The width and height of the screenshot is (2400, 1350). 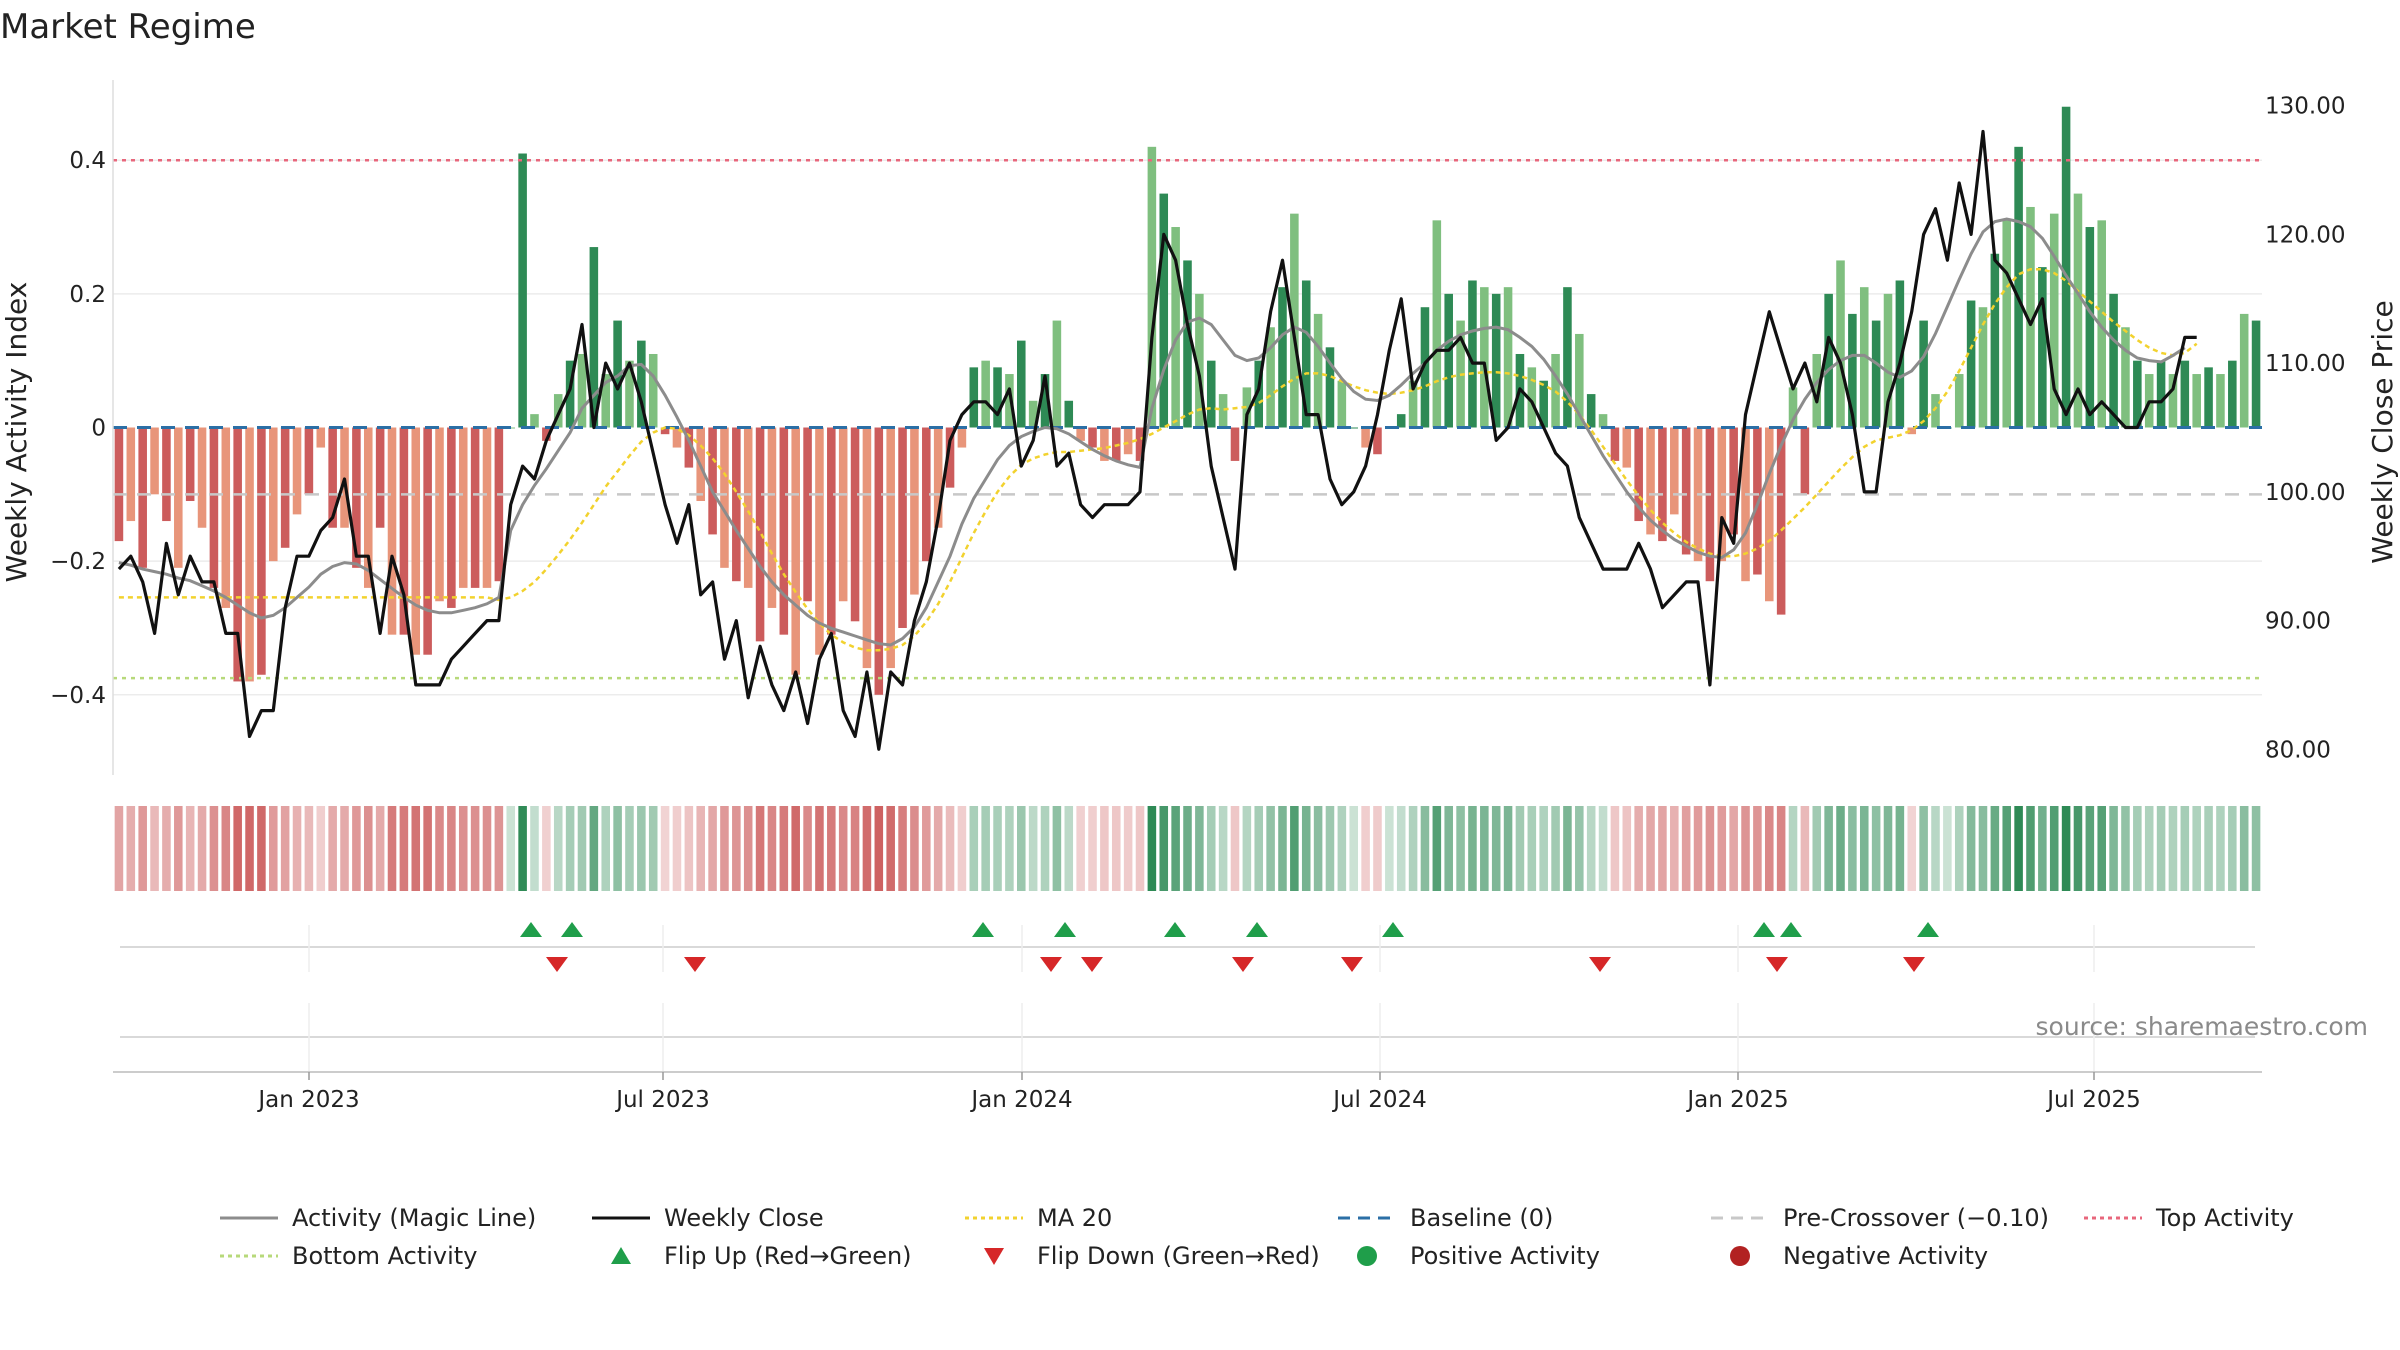 What do you see at coordinates (87, 295) in the screenshot?
I see `y-left-tick: 0.2` at bounding box center [87, 295].